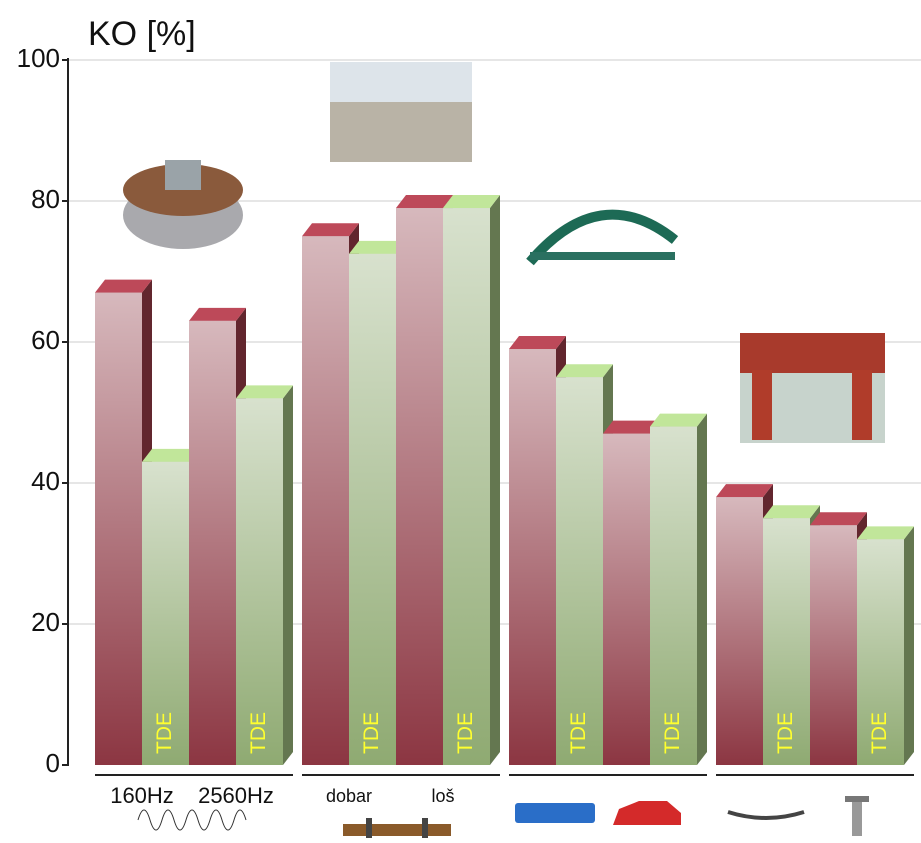  Describe the element at coordinates (45, 199) in the screenshot. I see `y-tick-label: 80` at that location.